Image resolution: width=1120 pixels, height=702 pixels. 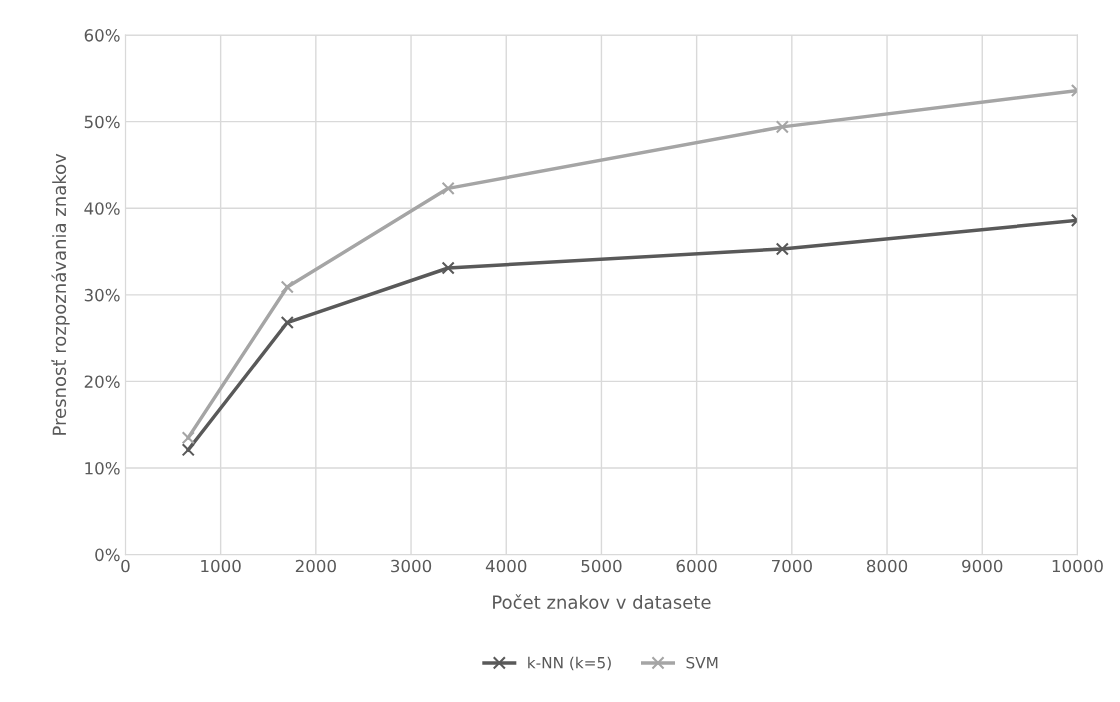 I want to click on x-tick-label: 4000, so click(x=506, y=566).